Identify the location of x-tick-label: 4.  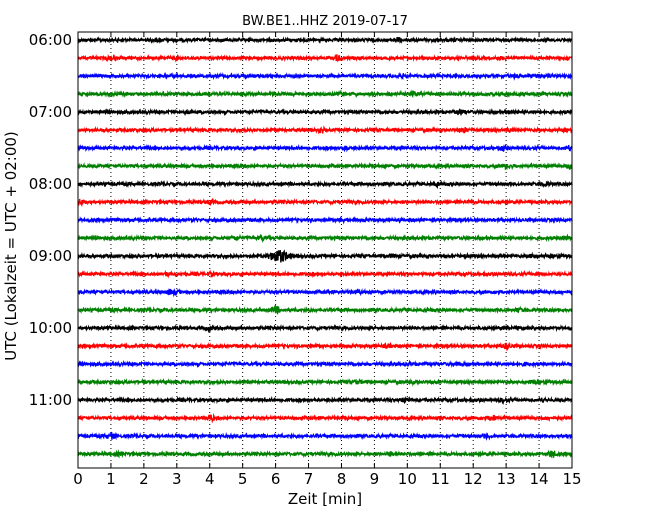
(210, 479).